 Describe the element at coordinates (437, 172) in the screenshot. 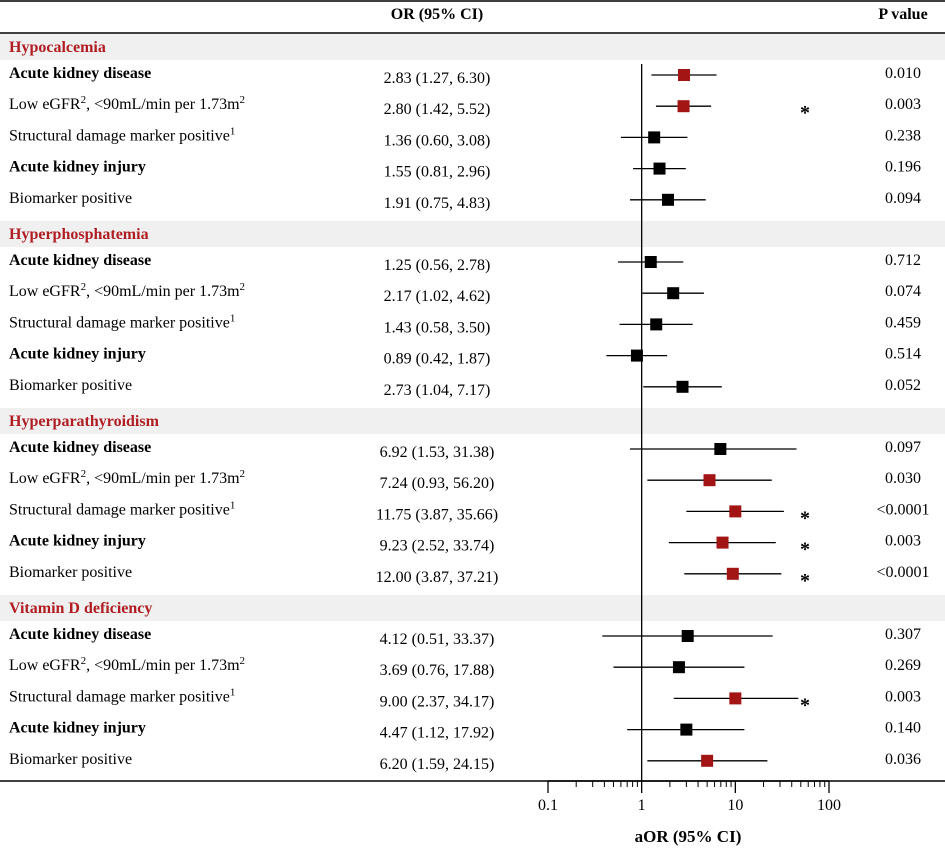

I see `or-value: 1.55 (0.81, 2.96)` at that location.